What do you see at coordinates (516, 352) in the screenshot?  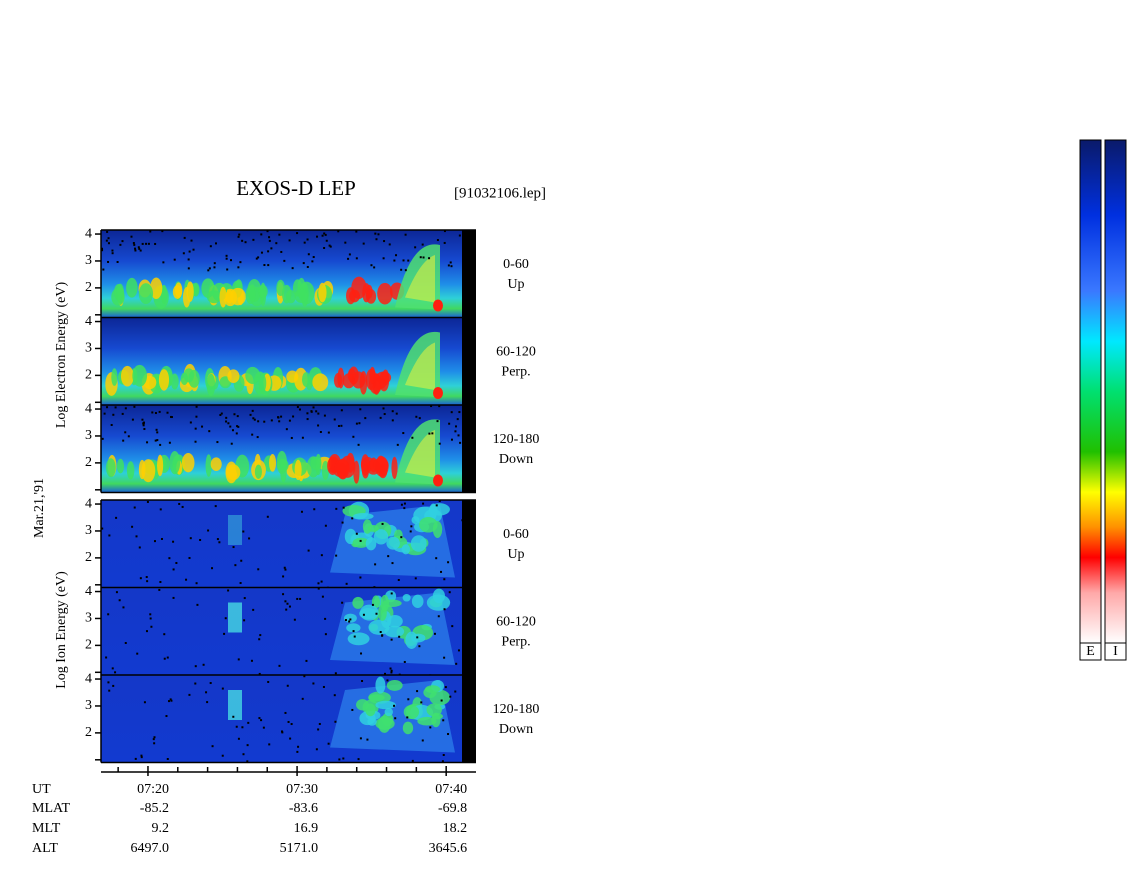 I see `panel-pitch: 60-120` at bounding box center [516, 352].